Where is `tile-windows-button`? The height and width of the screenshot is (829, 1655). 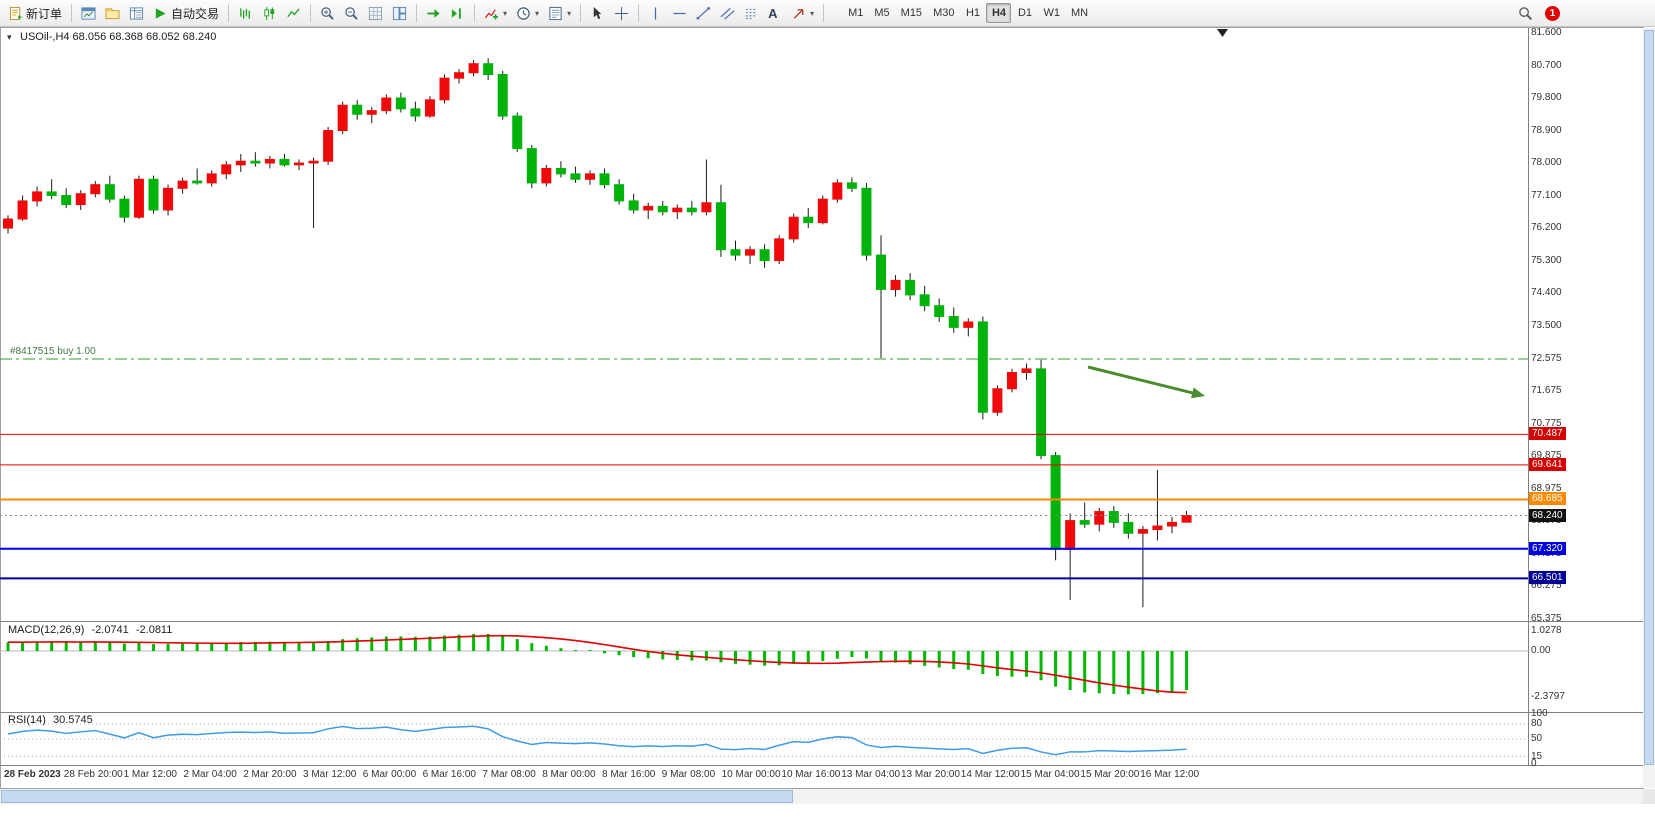
tile-windows-button is located at coordinates (399, 13).